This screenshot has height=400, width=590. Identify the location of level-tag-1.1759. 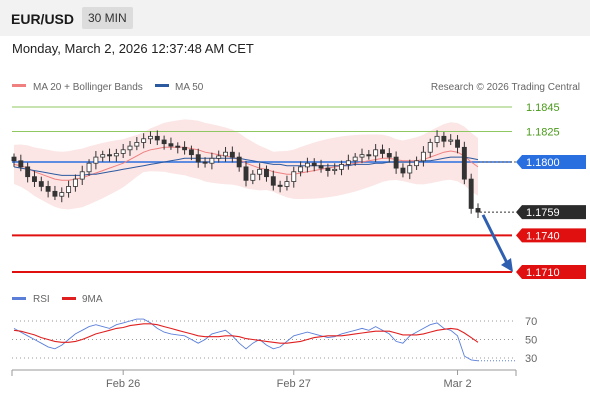
(551, 212).